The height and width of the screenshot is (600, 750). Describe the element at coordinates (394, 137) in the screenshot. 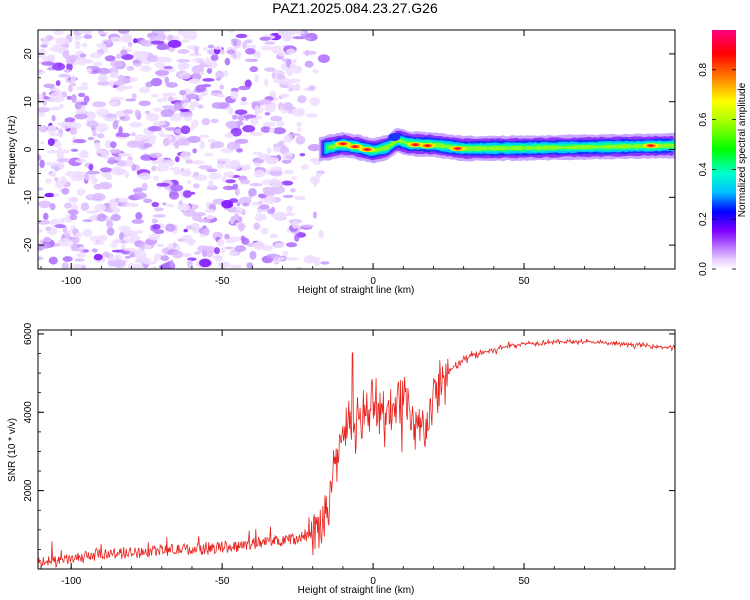

I see `signal-bump` at that location.